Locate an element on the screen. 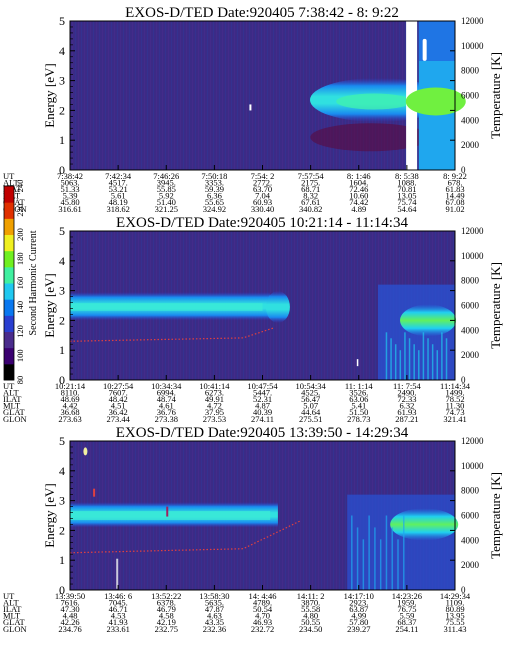 The height and width of the screenshot is (649, 505). ephemeris-value: 10.60 is located at coordinates (358, 196).